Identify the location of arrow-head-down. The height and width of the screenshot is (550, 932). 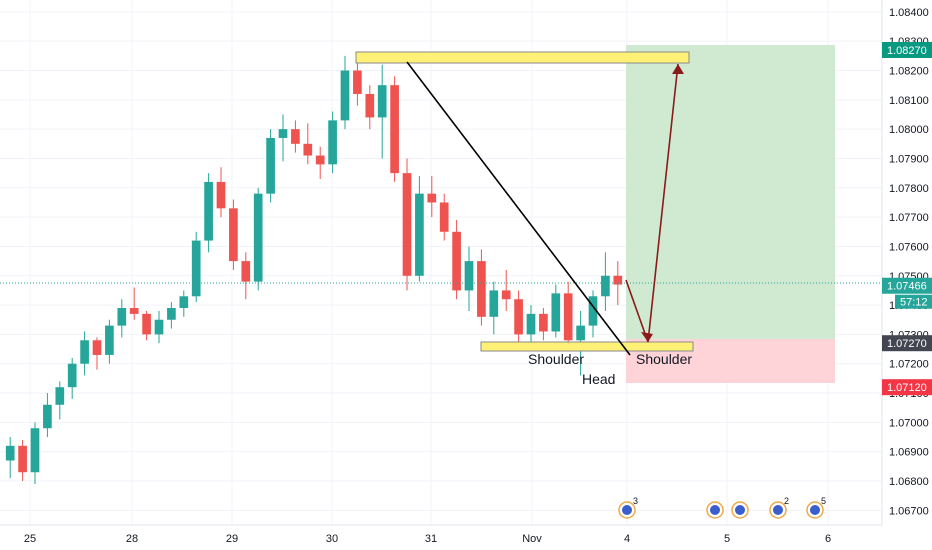
(647, 337).